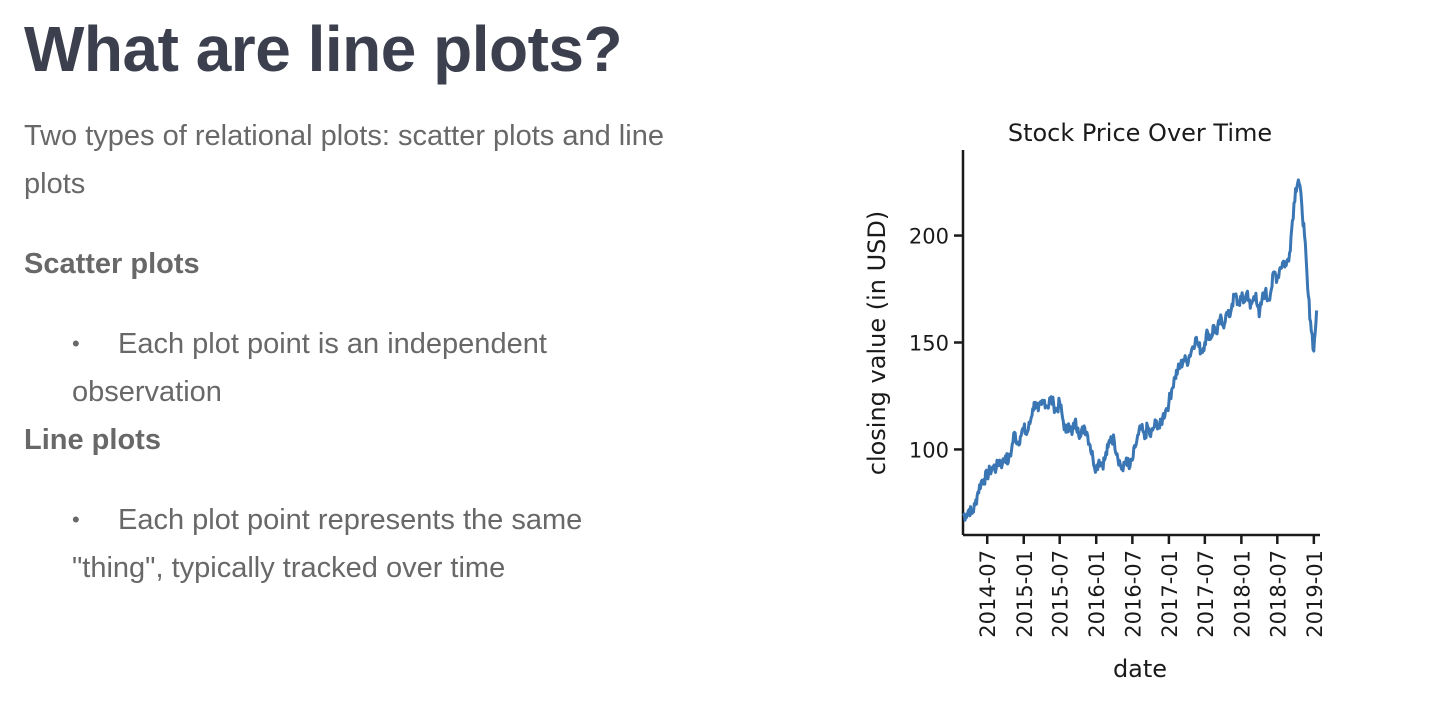  Describe the element at coordinates (1140, 350) in the screenshot. I see `series-line` at that location.